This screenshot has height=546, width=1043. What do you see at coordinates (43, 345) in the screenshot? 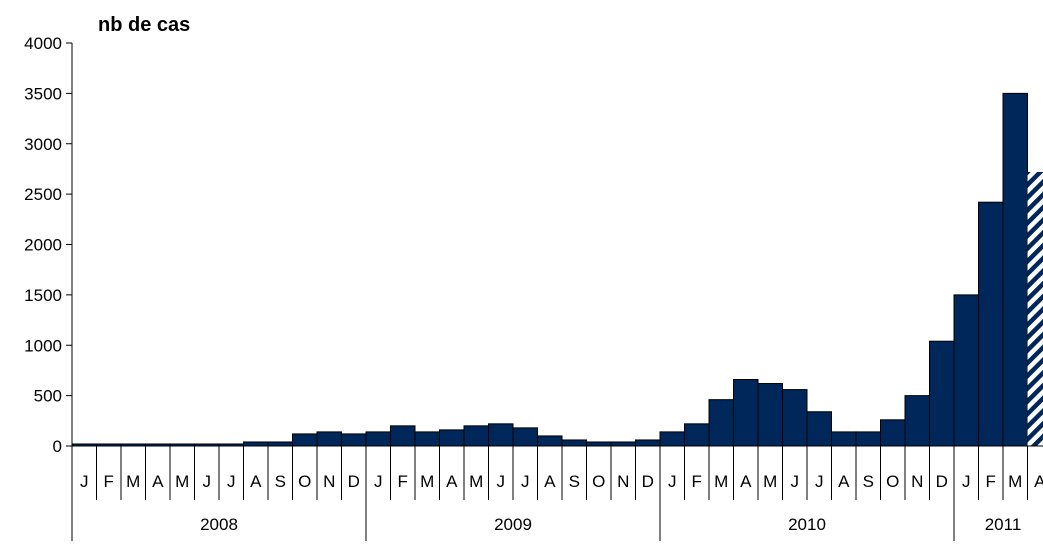
I see `y-tick-label: 1000` at bounding box center [43, 345].